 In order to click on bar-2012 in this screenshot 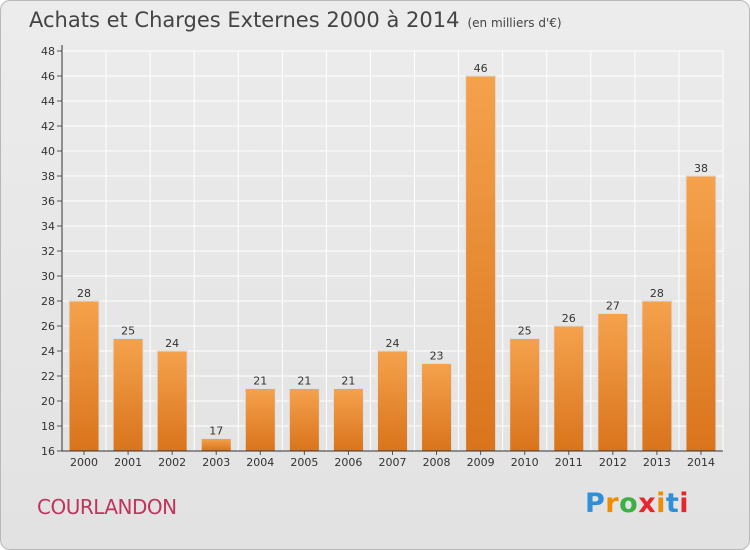, I will do `click(613, 382)`.